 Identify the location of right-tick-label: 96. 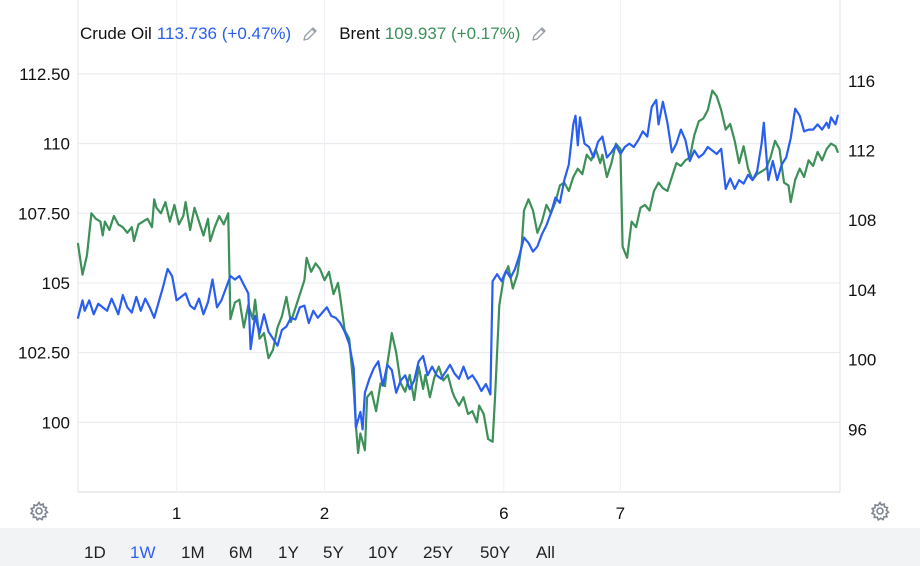
(857, 429).